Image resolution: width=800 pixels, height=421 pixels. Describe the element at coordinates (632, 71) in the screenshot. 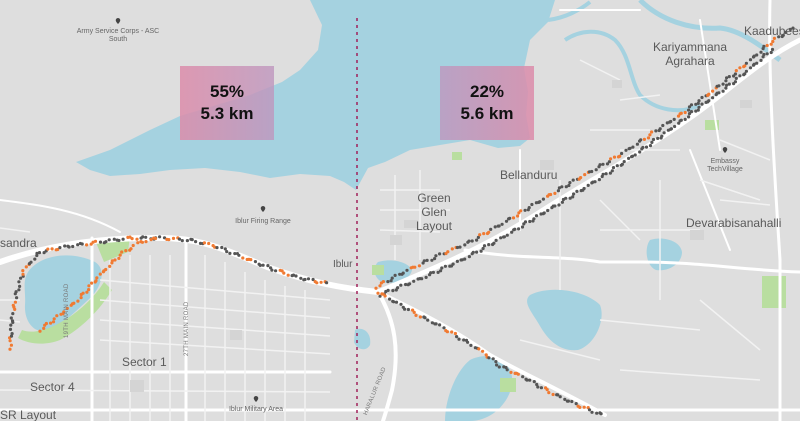

I see `stream` at that location.